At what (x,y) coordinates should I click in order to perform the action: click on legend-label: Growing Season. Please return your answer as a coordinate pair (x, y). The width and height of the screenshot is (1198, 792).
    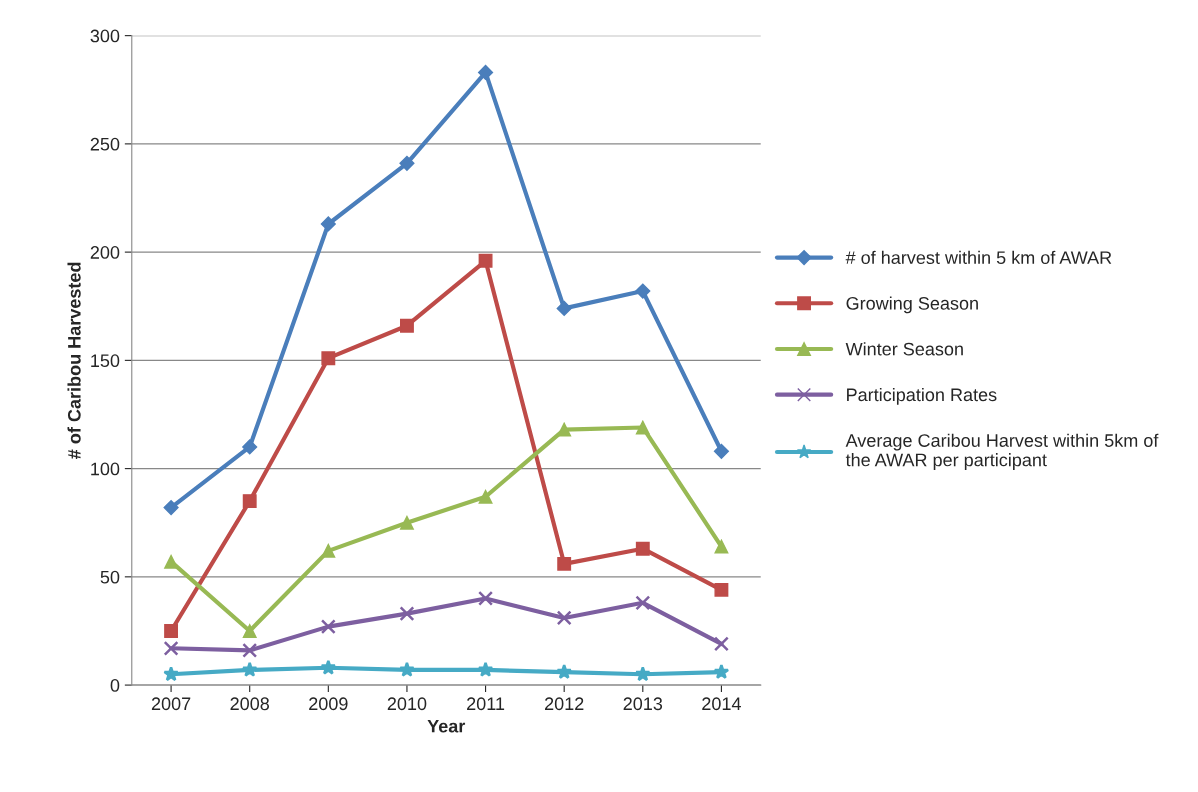
    Looking at the image, I should click on (912, 305).